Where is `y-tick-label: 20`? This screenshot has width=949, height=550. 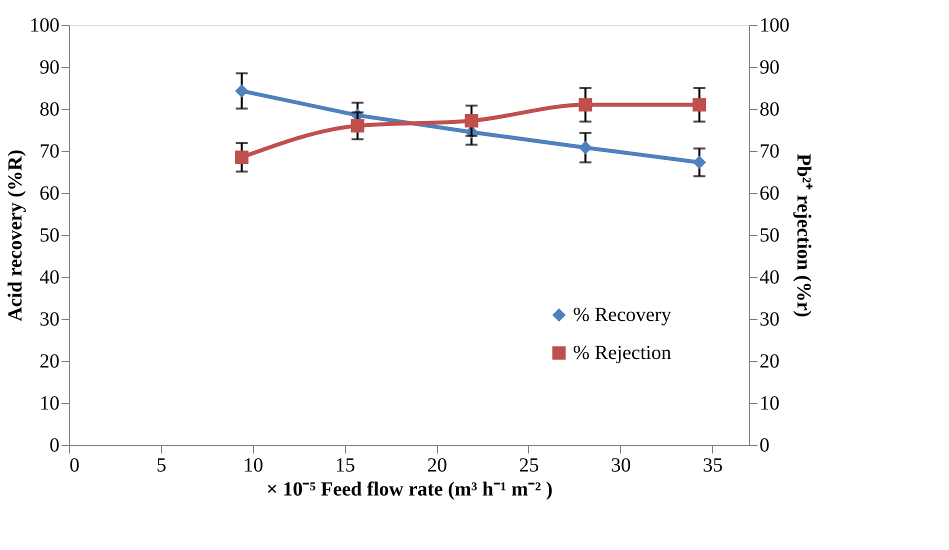 y-tick-label: 20 is located at coordinates (50, 361).